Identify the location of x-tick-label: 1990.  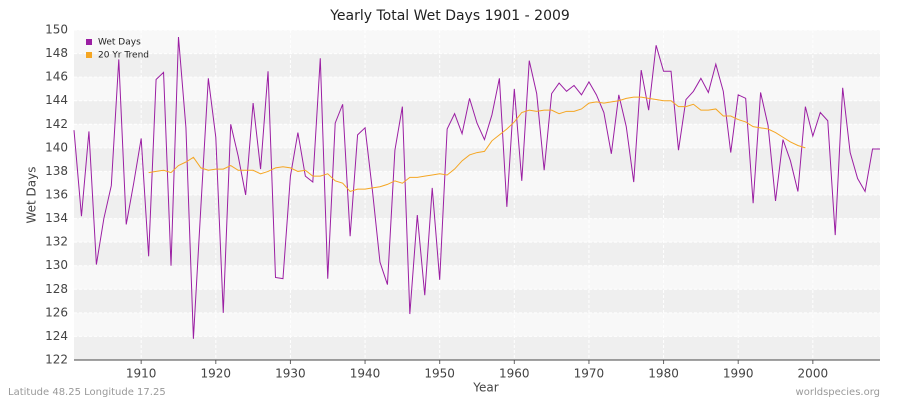
(738, 374).